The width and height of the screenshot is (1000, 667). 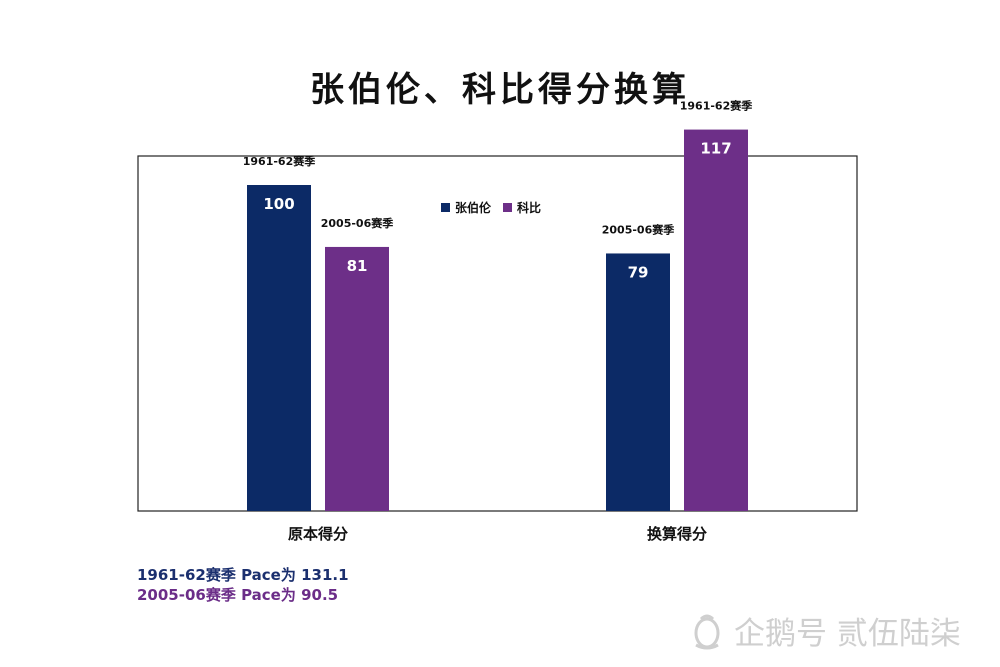 What do you see at coordinates (847, 634) in the screenshot?
I see `watermark-text: 企鹅号 贰伍陆柒` at bounding box center [847, 634].